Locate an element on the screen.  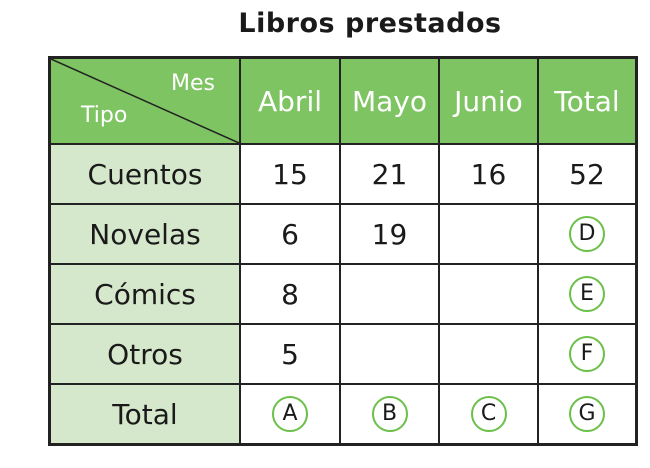
corner-header: Mes Tipo is located at coordinates (144, 100).